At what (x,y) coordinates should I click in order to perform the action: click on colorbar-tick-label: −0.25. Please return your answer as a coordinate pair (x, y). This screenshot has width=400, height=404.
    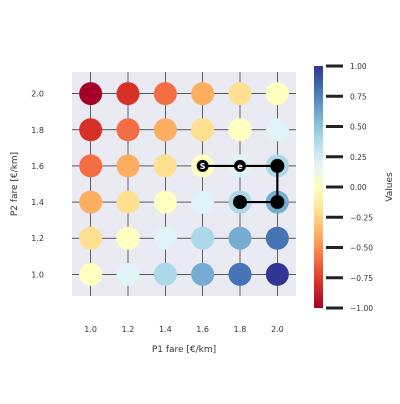
    Looking at the image, I should click on (361, 217).